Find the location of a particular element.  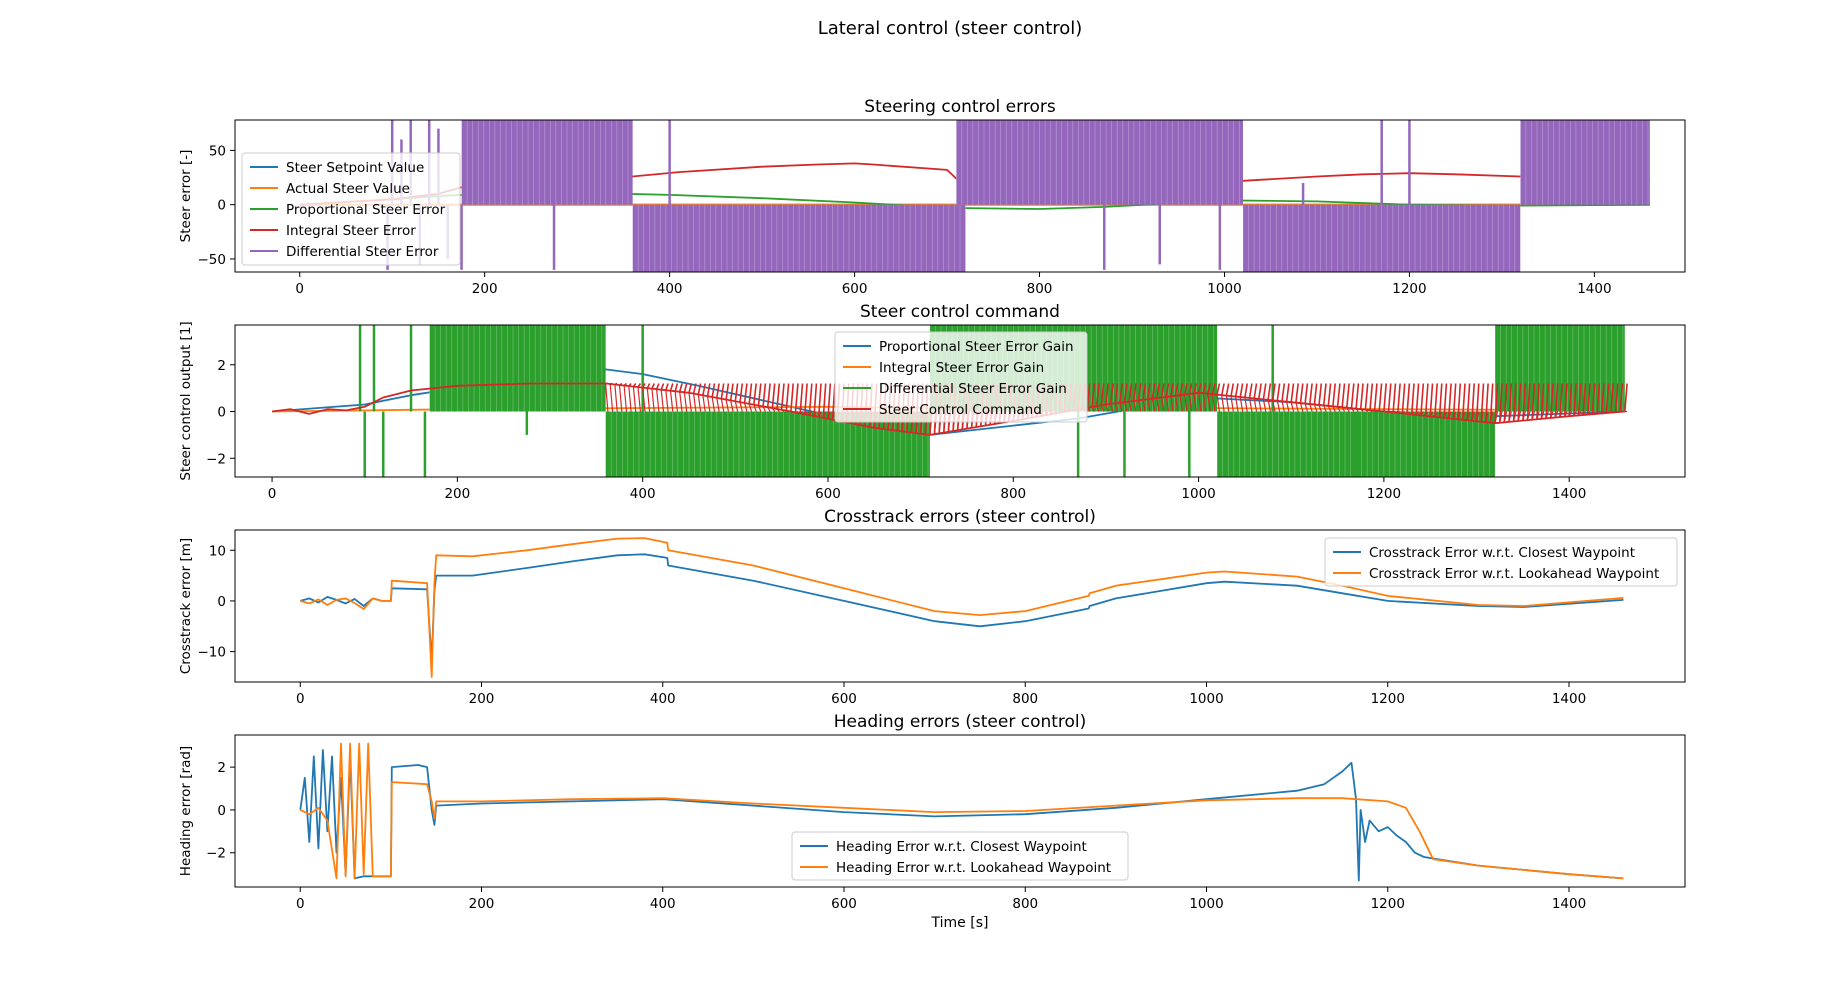

legend-entry-4: Integral Steer Error is located at coordinates (351, 231).